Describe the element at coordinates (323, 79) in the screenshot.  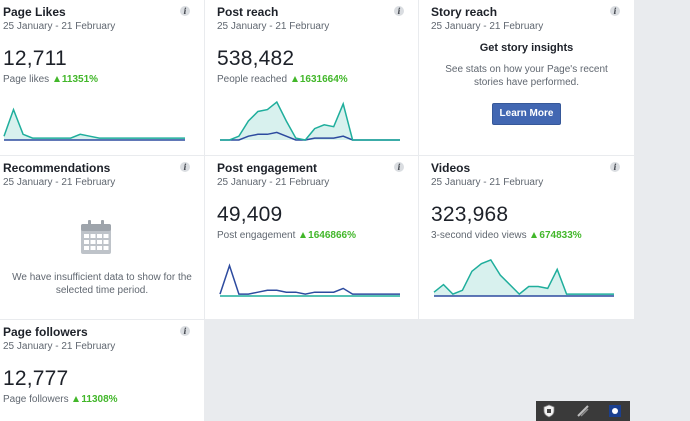
I see `metric-delta: 1631664%` at that location.